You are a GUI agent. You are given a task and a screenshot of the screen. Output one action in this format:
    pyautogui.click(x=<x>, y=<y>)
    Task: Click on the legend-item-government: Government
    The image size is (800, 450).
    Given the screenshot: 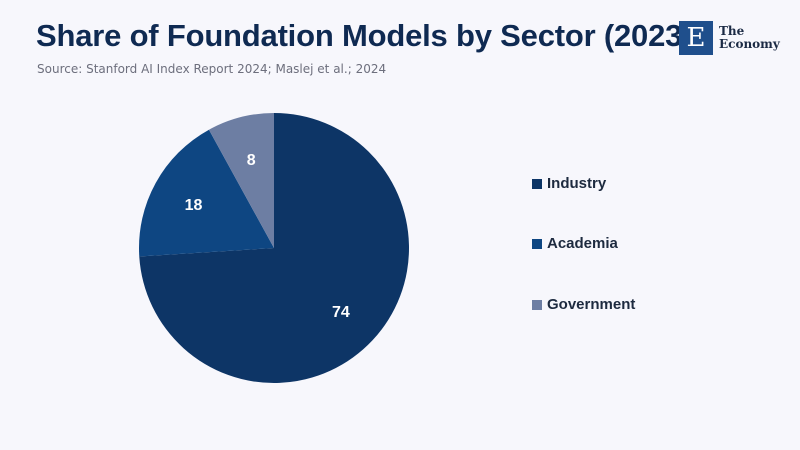 What is the action you would take?
    pyautogui.click(x=583, y=304)
    